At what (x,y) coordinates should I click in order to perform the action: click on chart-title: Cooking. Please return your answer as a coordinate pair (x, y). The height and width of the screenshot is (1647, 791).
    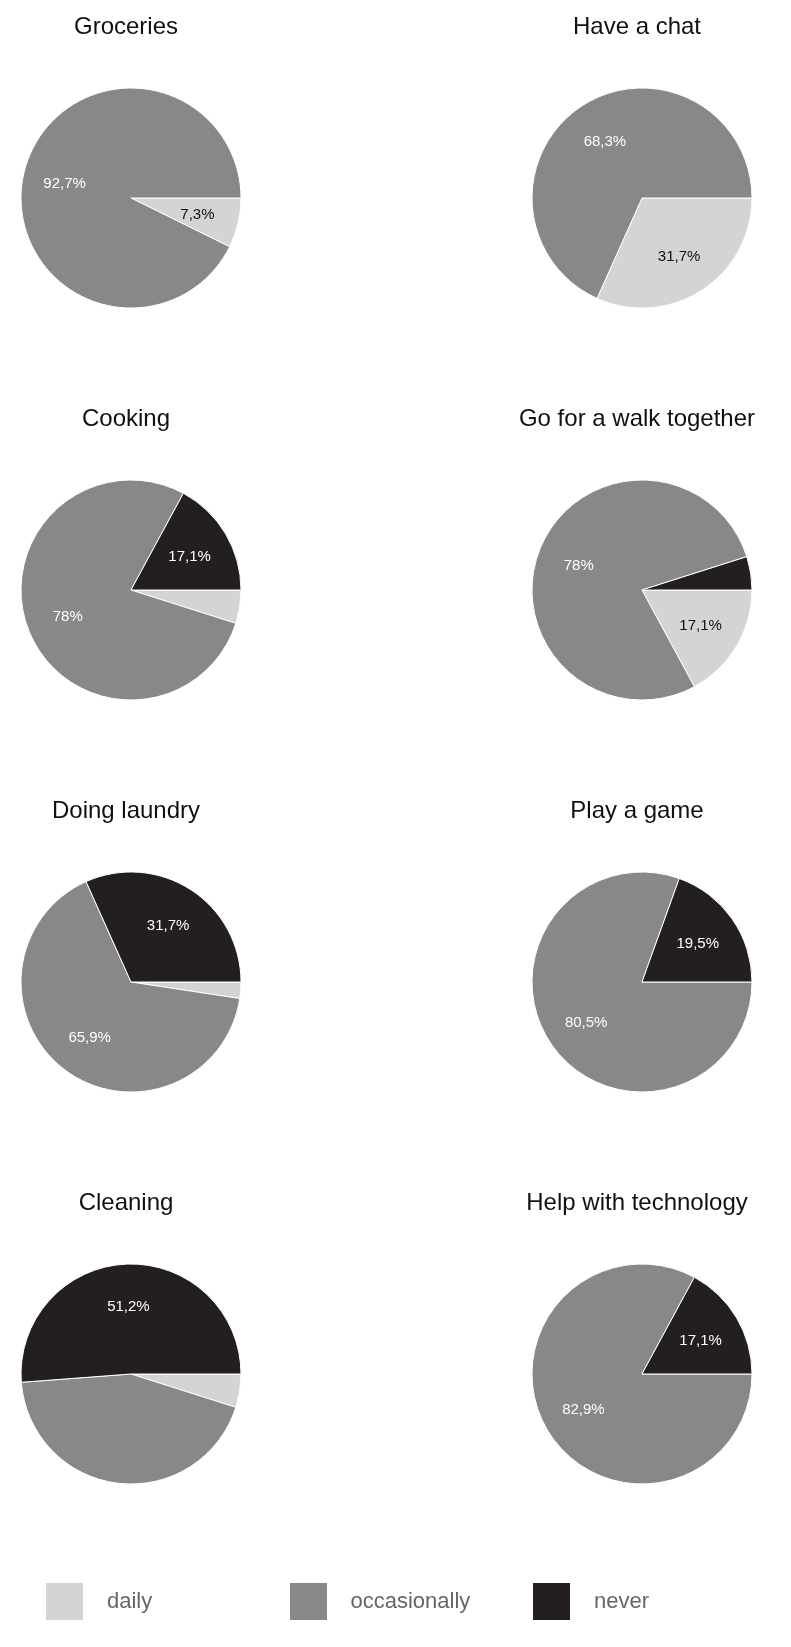
    Looking at the image, I should click on (126, 418).